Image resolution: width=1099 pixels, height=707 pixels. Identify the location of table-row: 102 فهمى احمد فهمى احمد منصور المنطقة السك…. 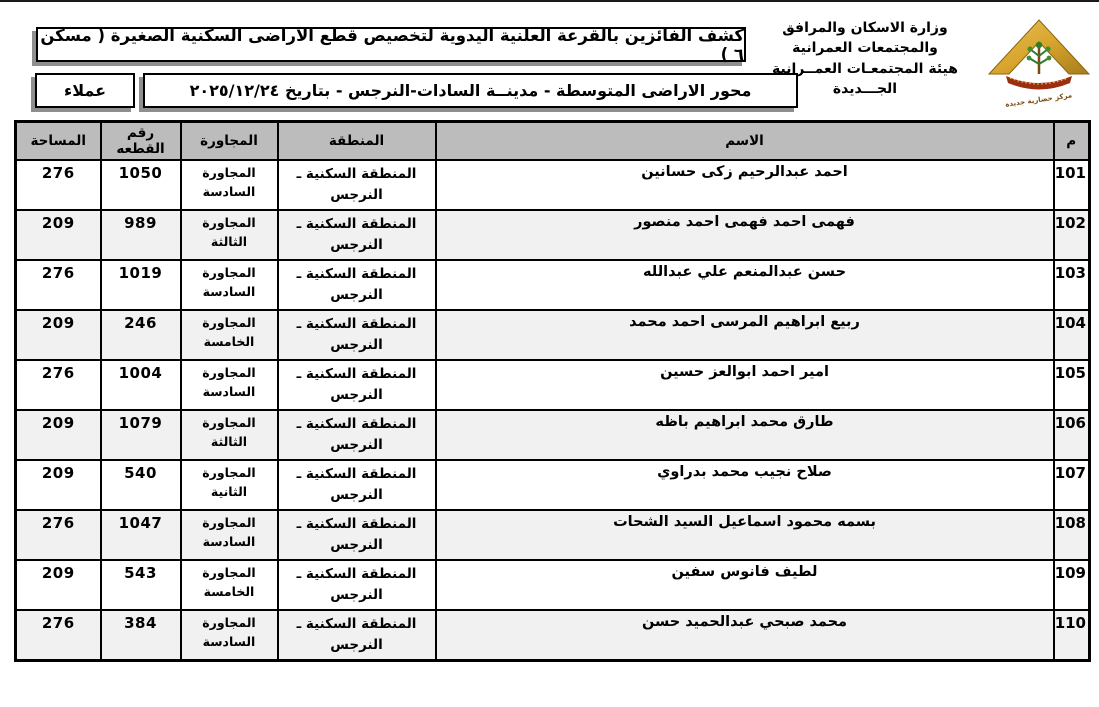
(552, 235).